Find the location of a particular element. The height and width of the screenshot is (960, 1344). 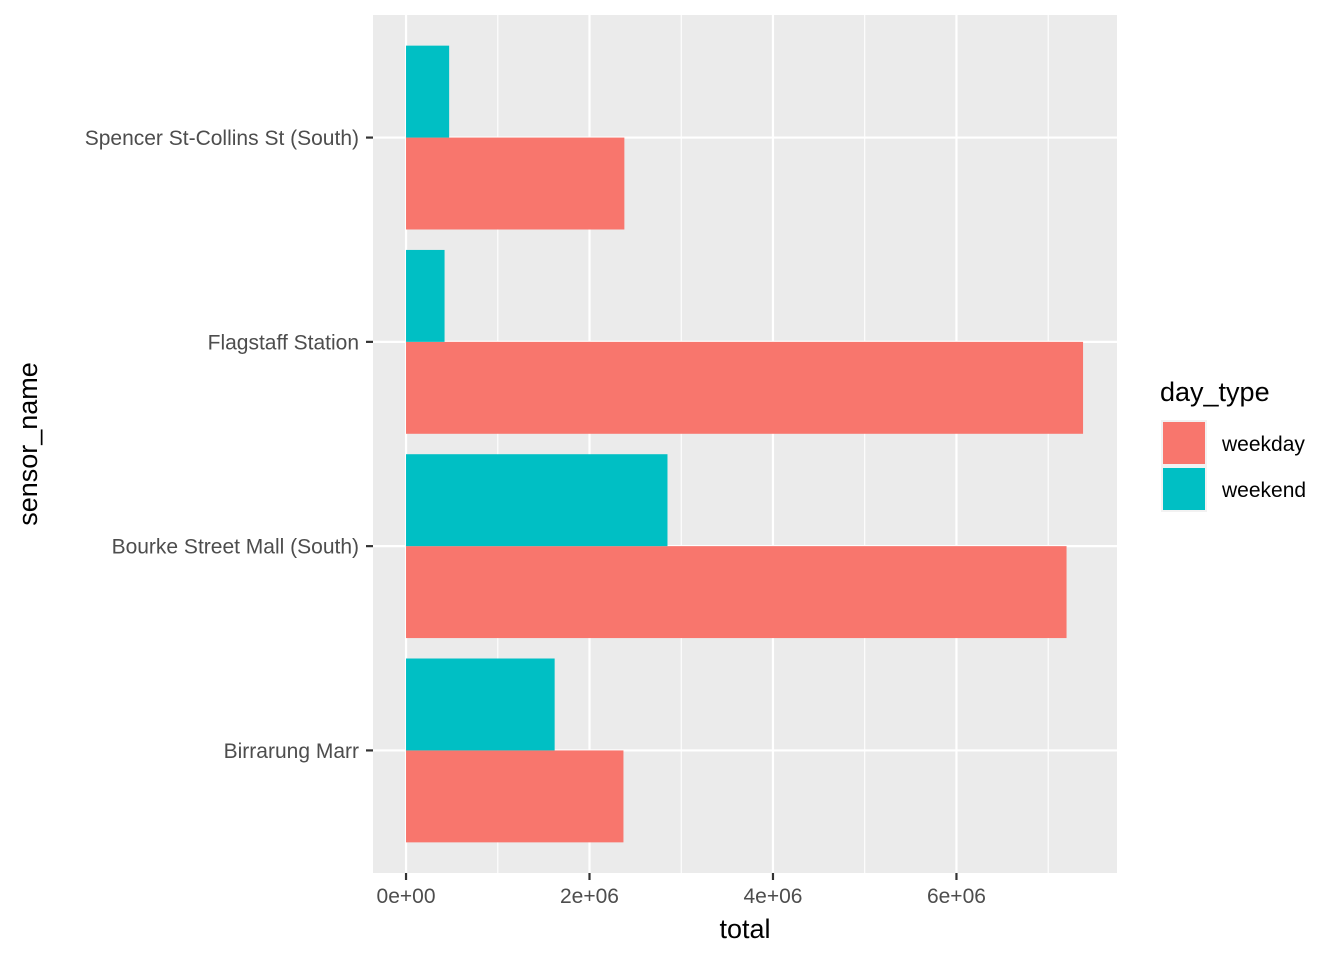

x-tick-label: 6e+06 is located at coordinates (956, 896).